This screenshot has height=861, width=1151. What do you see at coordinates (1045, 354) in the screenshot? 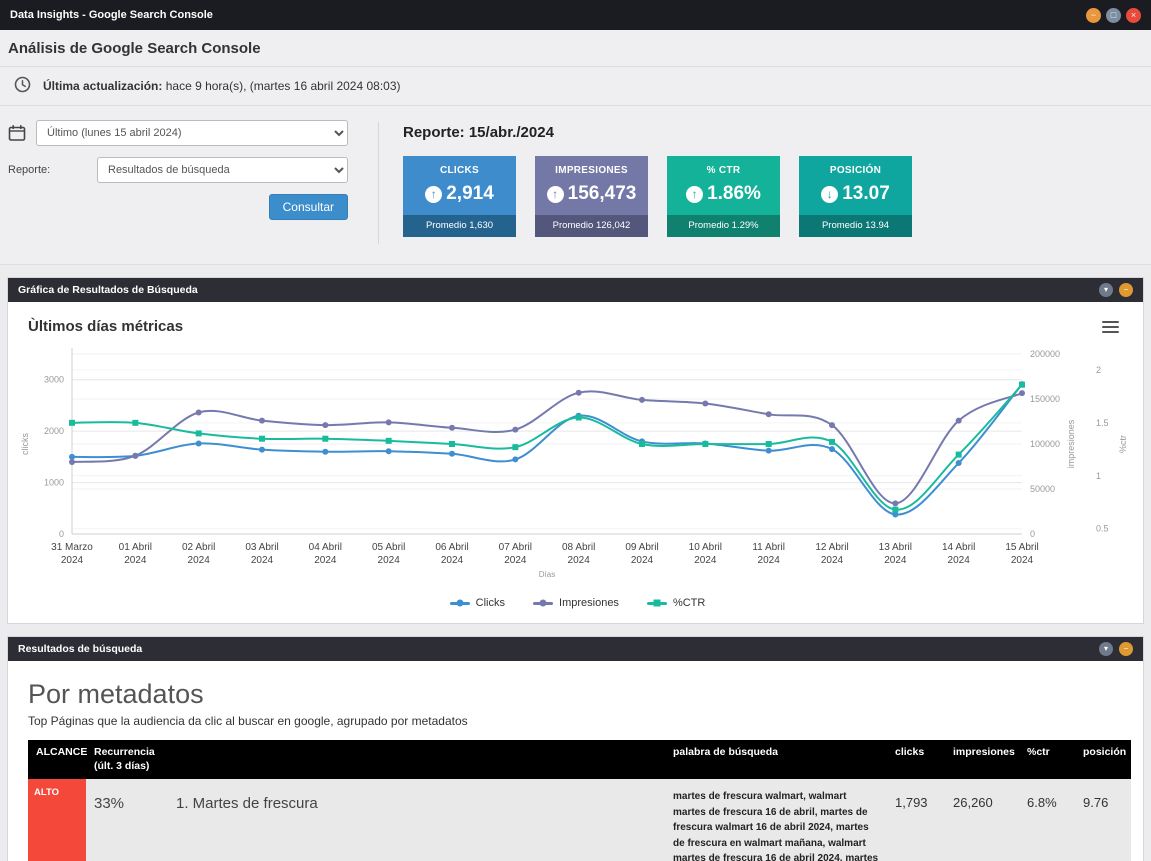
I see `svg-text: 200000` at bounding box center [1045, 354].